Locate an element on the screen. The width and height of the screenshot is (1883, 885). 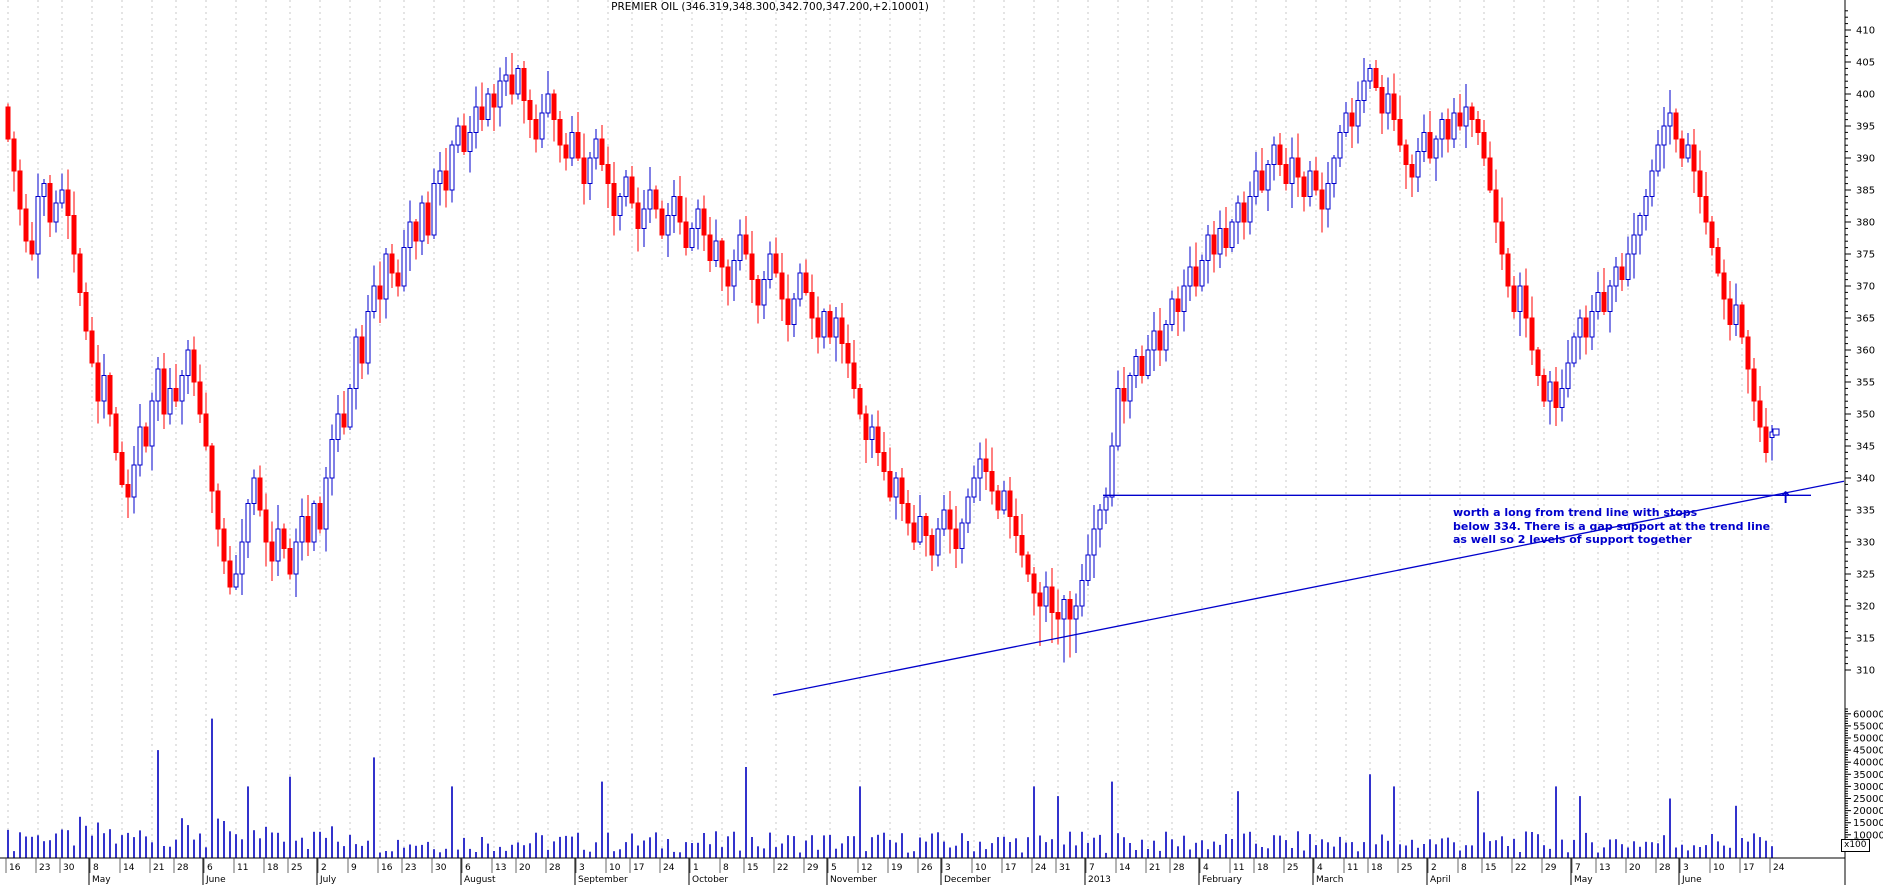
svg-text: 320 is located at coordinates (1865, 607).